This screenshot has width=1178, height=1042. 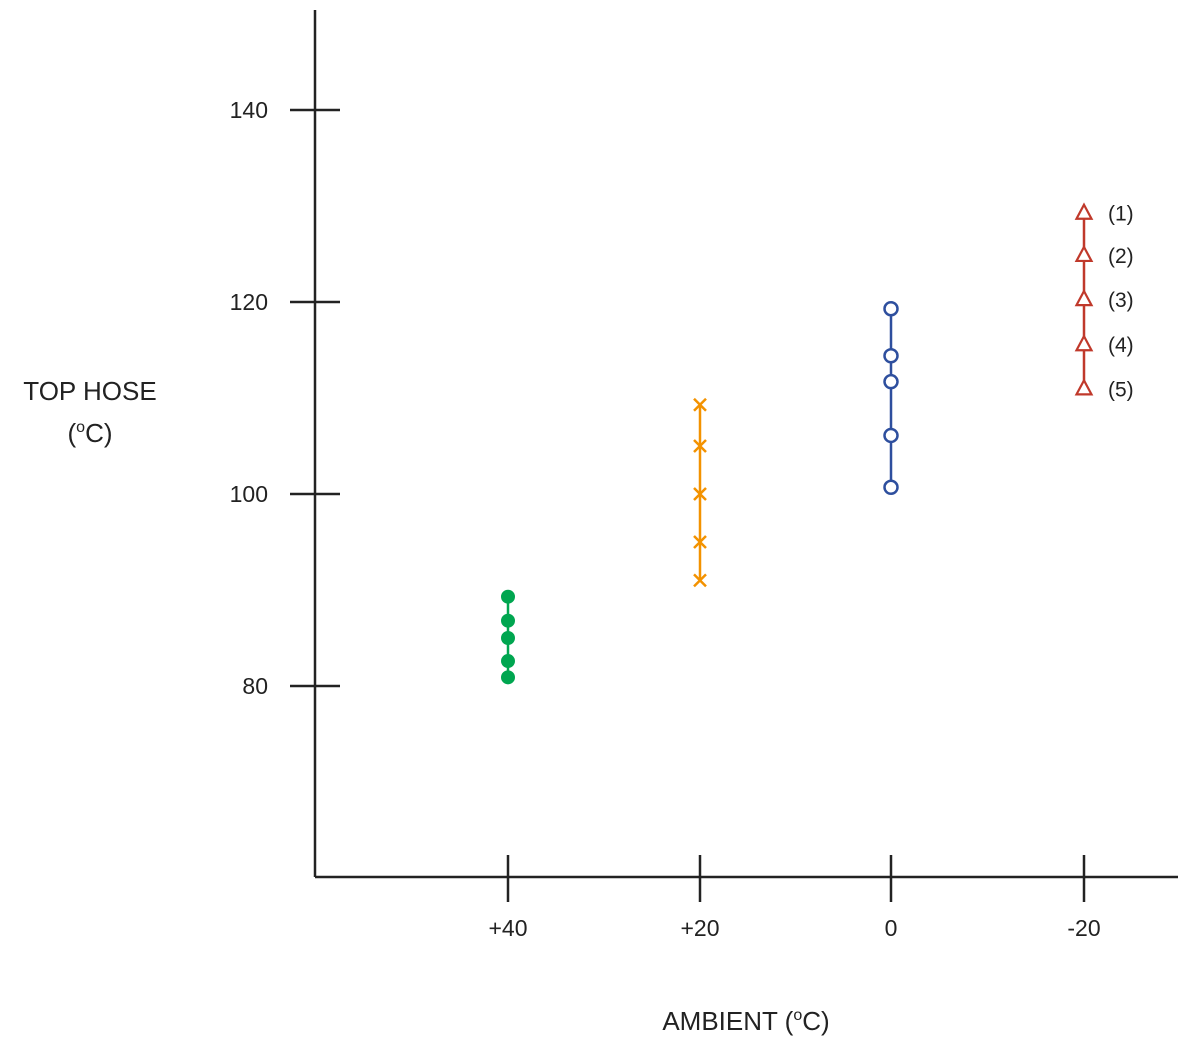 What do you see at coordinates (1083, 928) in the screenshot?
I see `x-tick-label-minus20: -20` at bounding box center [1083, 928].